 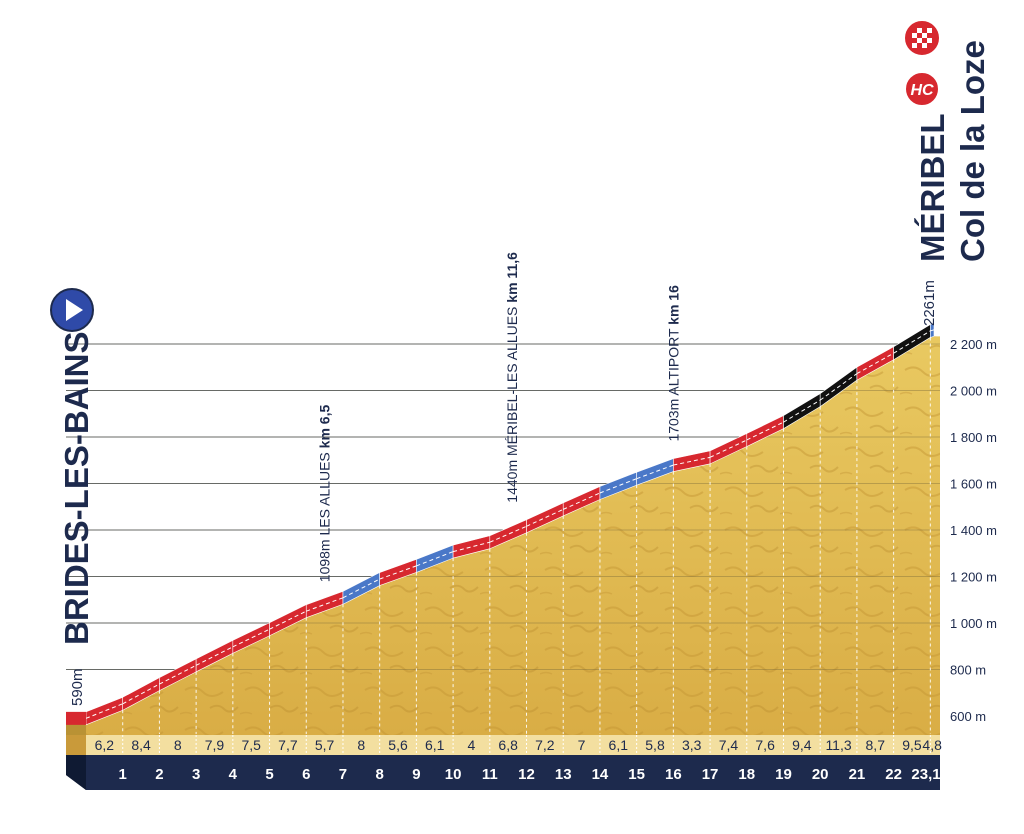 I want to click on gradient-label: 9,4, so click(x=802, y=745).